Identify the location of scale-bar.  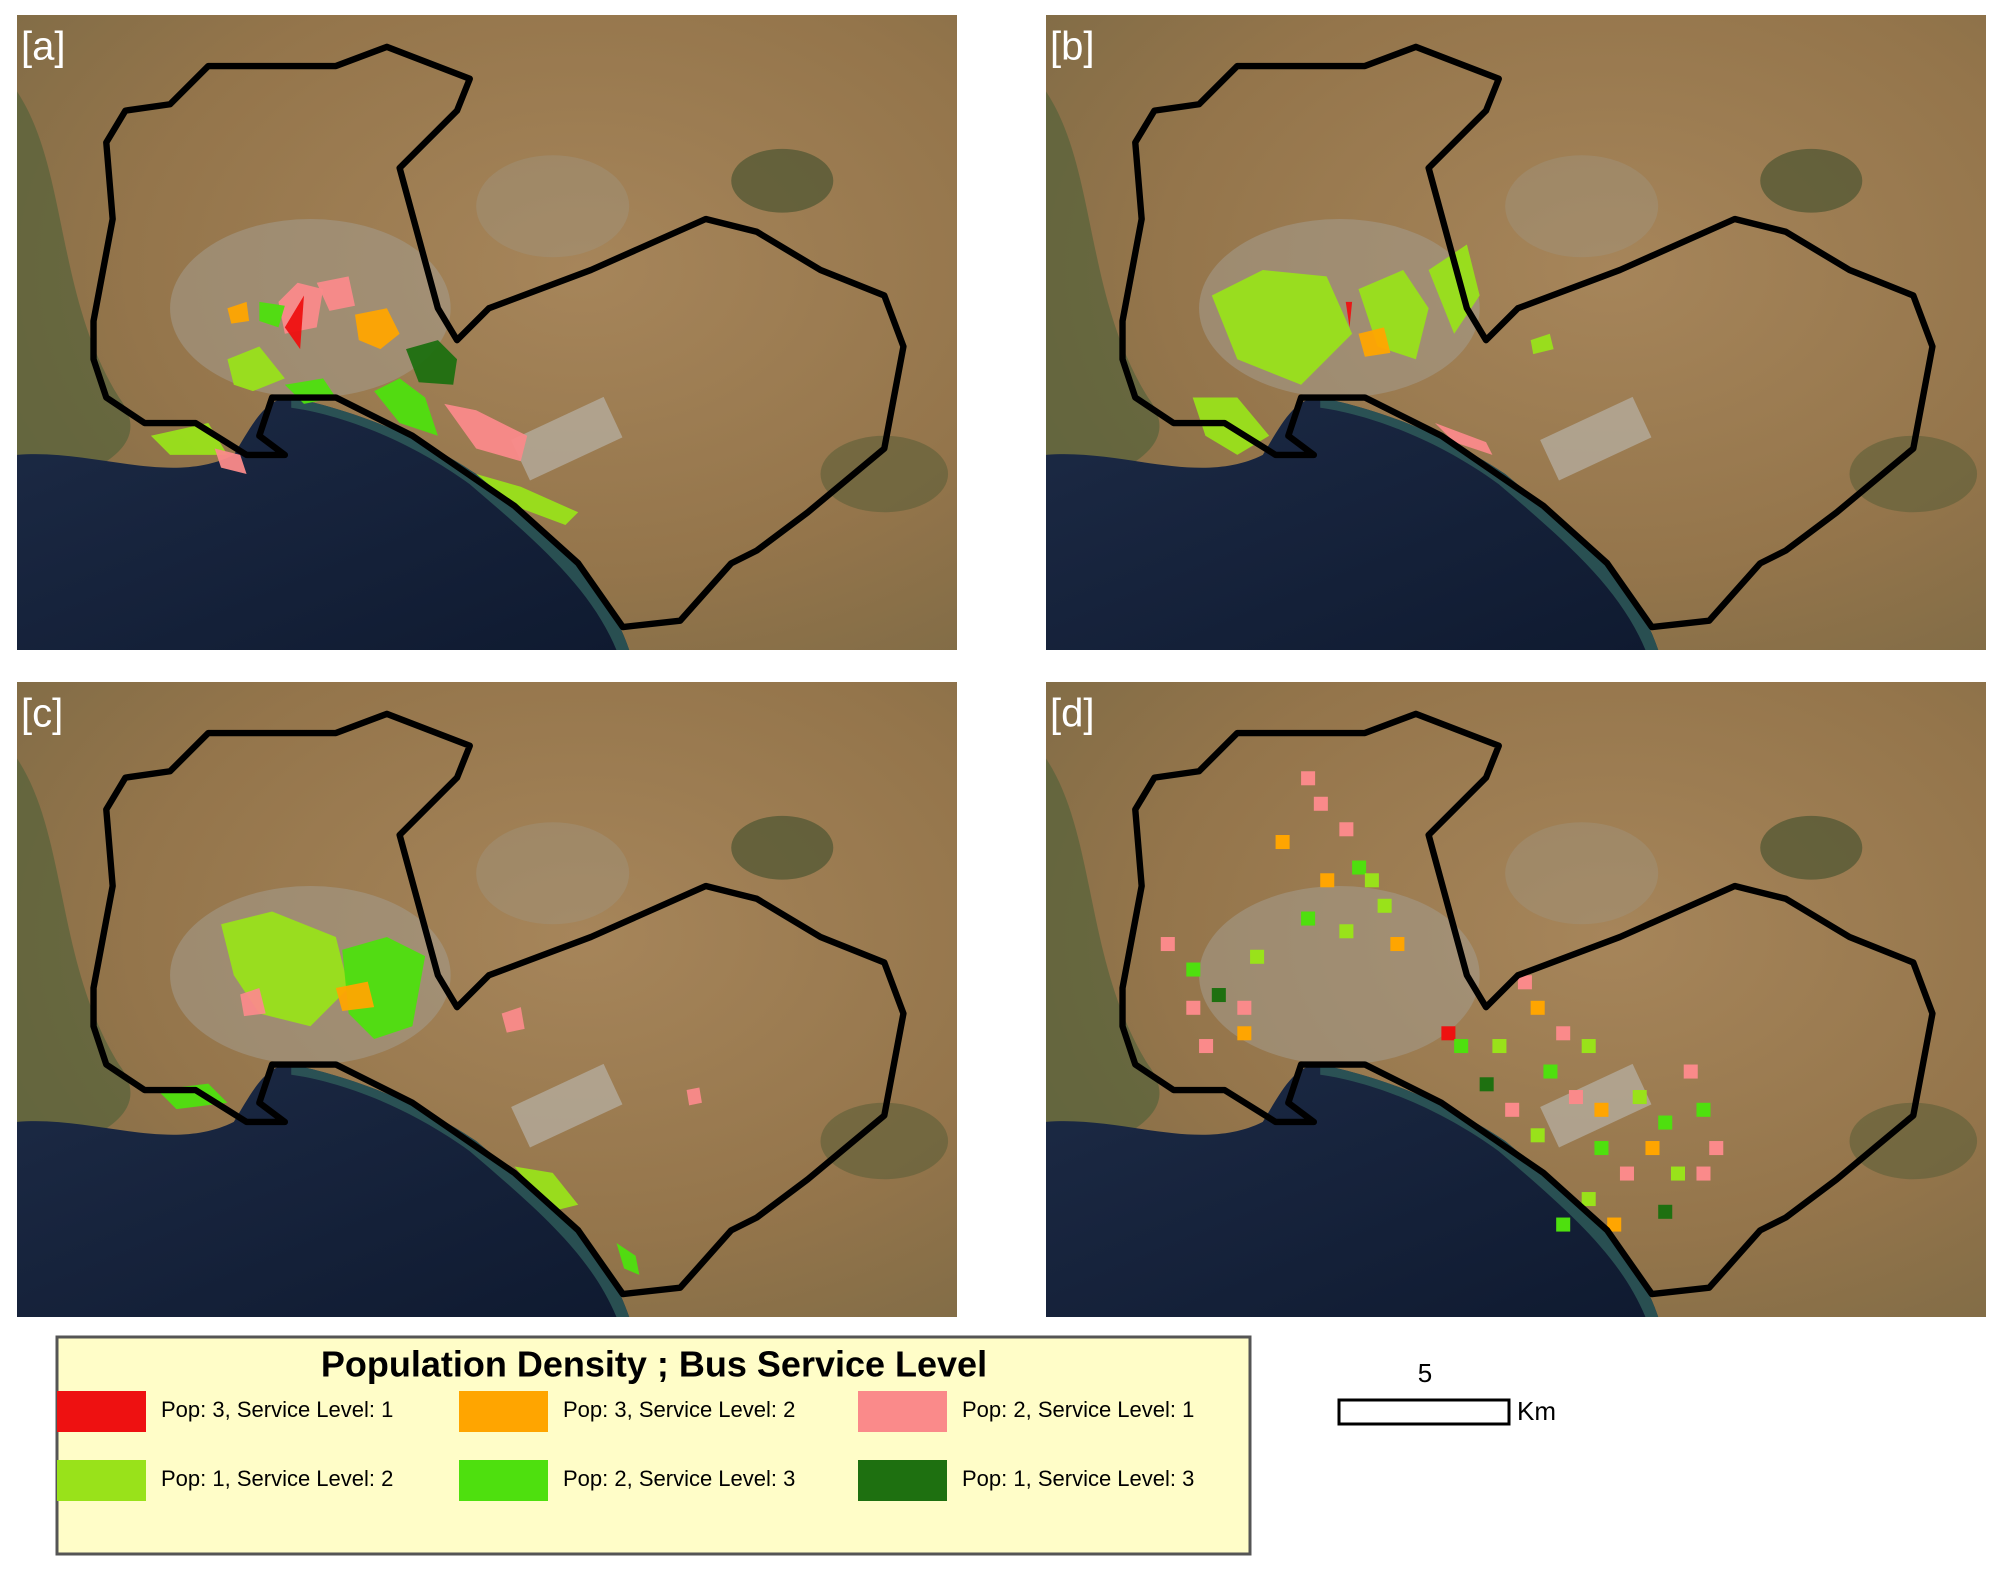
(1424, 1412).